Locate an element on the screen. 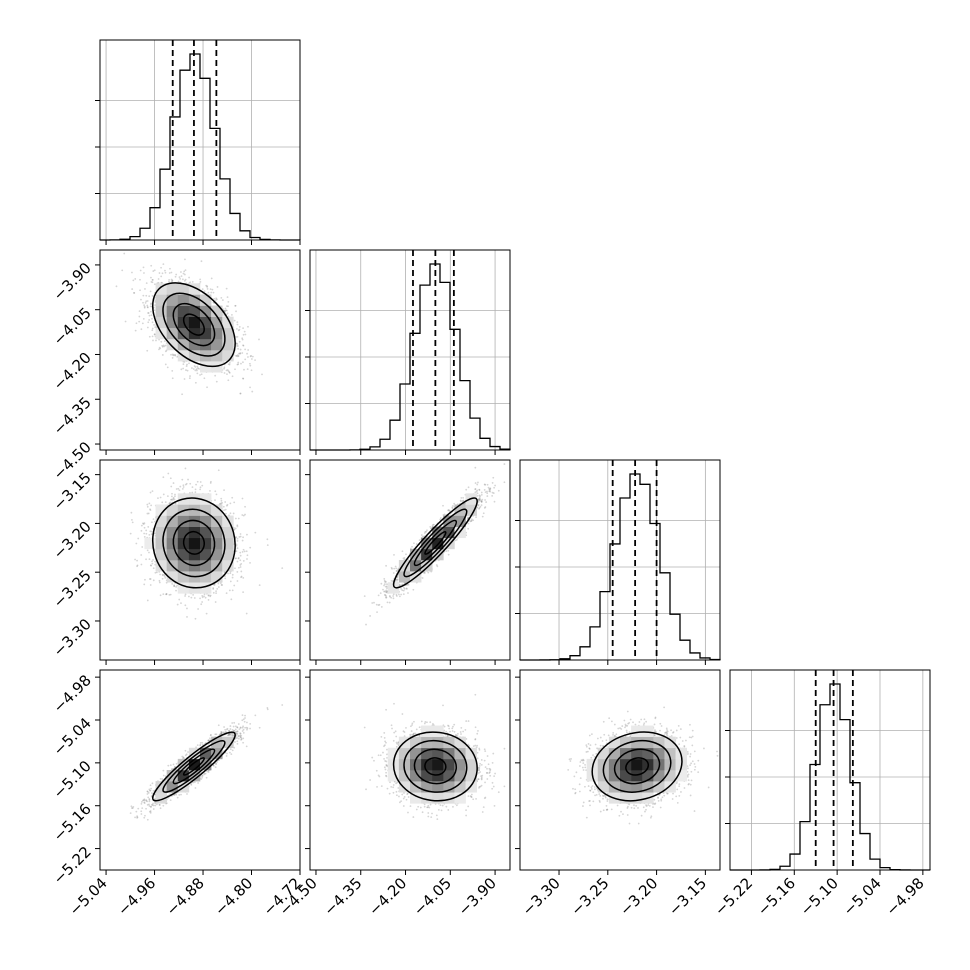 This screenshot has height=970, width=970. panel-frame is located at coordinates (410, 350).